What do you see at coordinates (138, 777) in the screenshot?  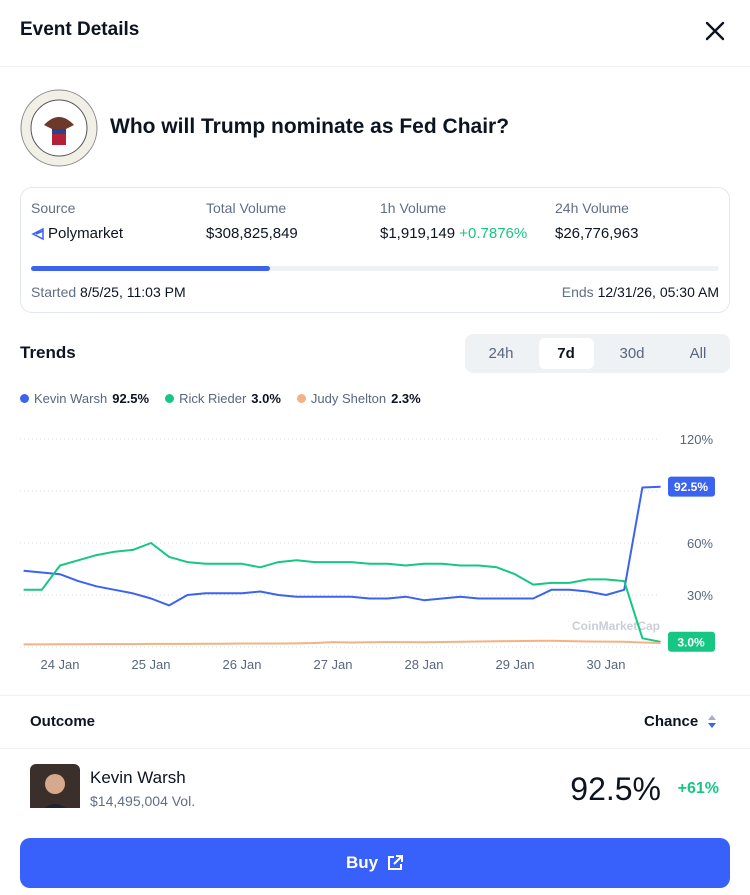 I see `outcome-name: Kevin Warsh` at bounding box center [138, 777].